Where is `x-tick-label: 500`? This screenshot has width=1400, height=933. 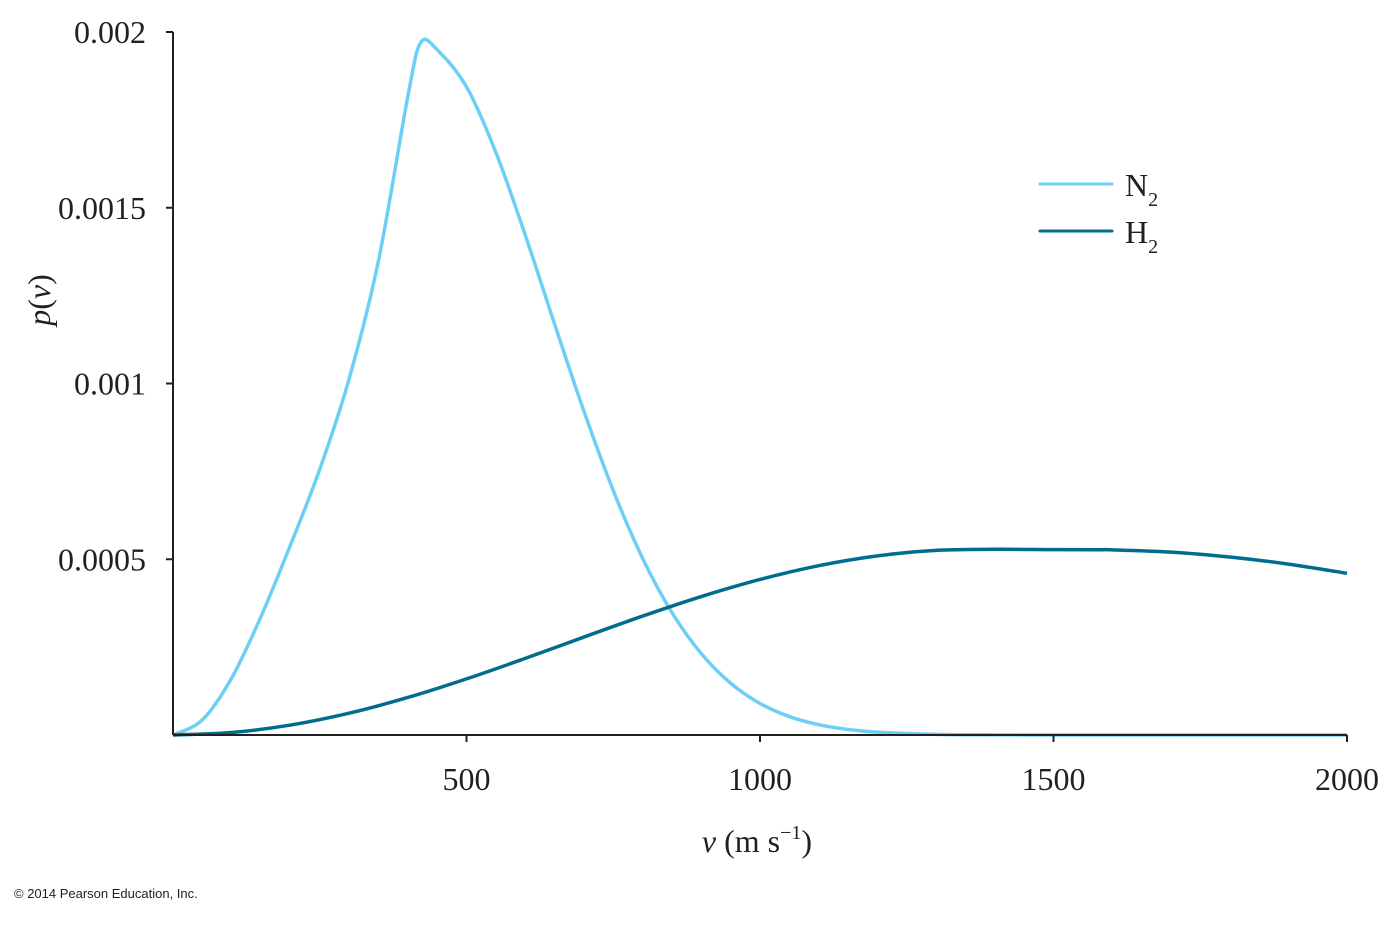 x-tick-label: 500 is located at coordinates (467, 779).